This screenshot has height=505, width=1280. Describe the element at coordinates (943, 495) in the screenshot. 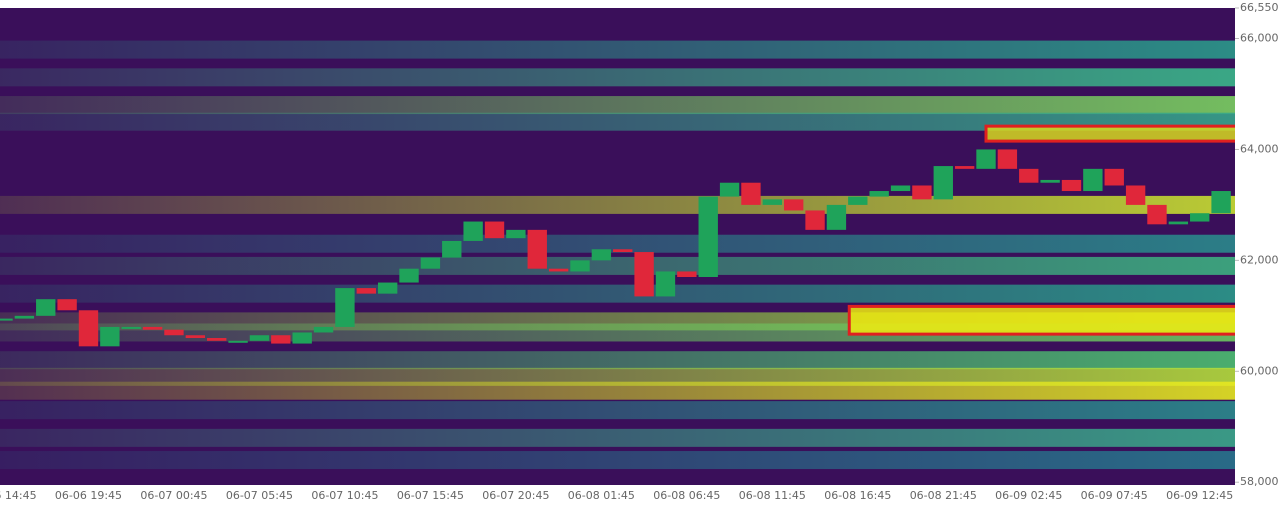

I see `x-tick-label: 06-08 21:45` at that location.